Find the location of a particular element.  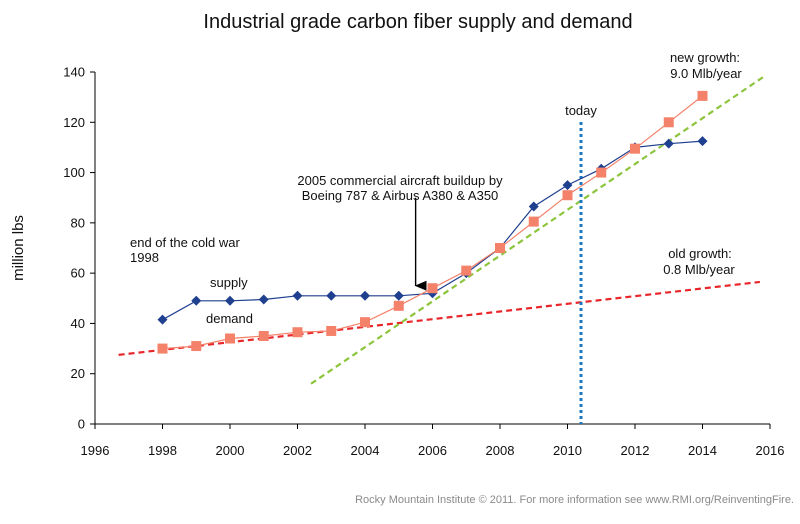

new-growth-label-line1: new growth: is located at coordinates (705, 57).